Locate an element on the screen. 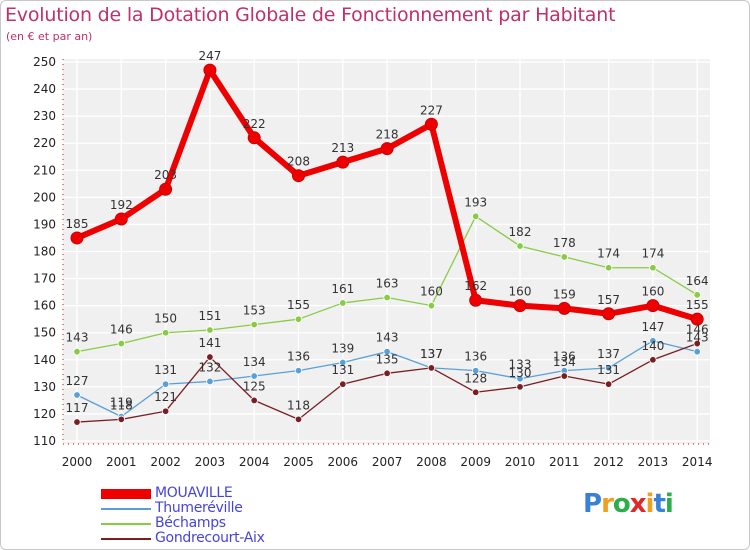  data-label: 155 is located at coordinates (298, 305).